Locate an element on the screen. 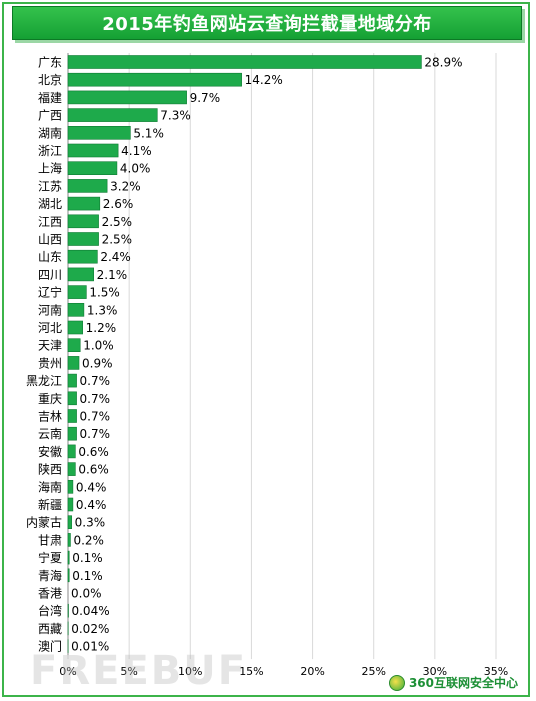 The width and height of the screenshot is (536, 701). category-label: 广东 is located at coordinates (50, 63).